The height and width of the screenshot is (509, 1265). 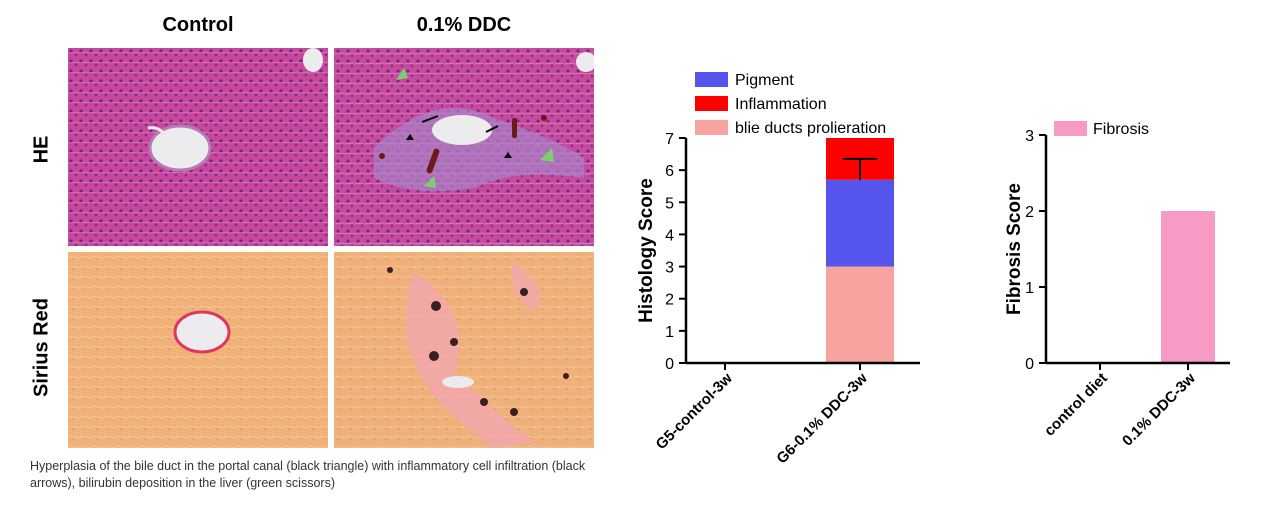 I want to click on x-tick-label-0: control diet, so click(x=1076, y=405).